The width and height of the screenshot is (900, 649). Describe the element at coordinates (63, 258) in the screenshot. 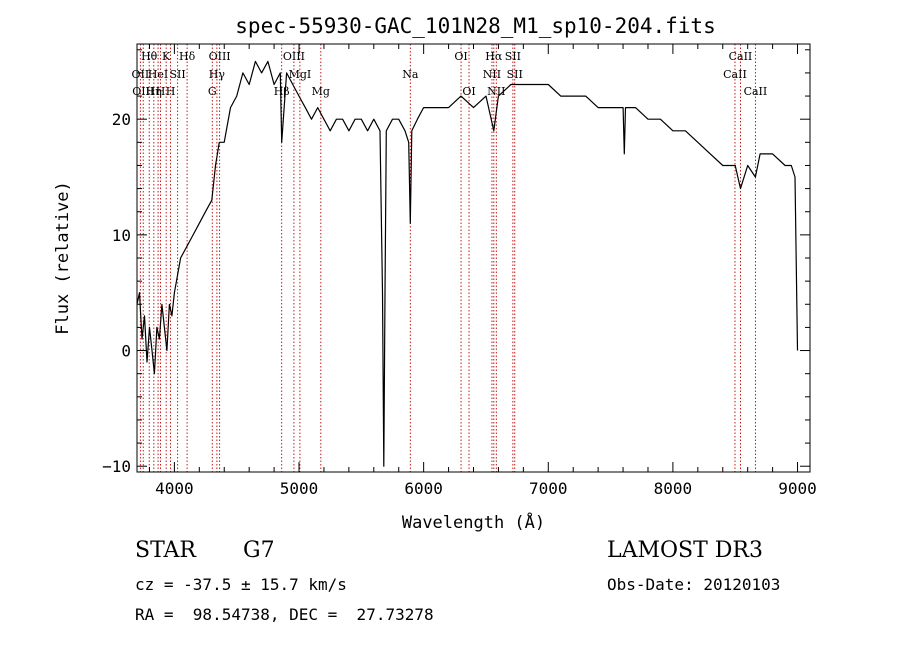

I see `y-axis-label: Flux (relative)` at that location.